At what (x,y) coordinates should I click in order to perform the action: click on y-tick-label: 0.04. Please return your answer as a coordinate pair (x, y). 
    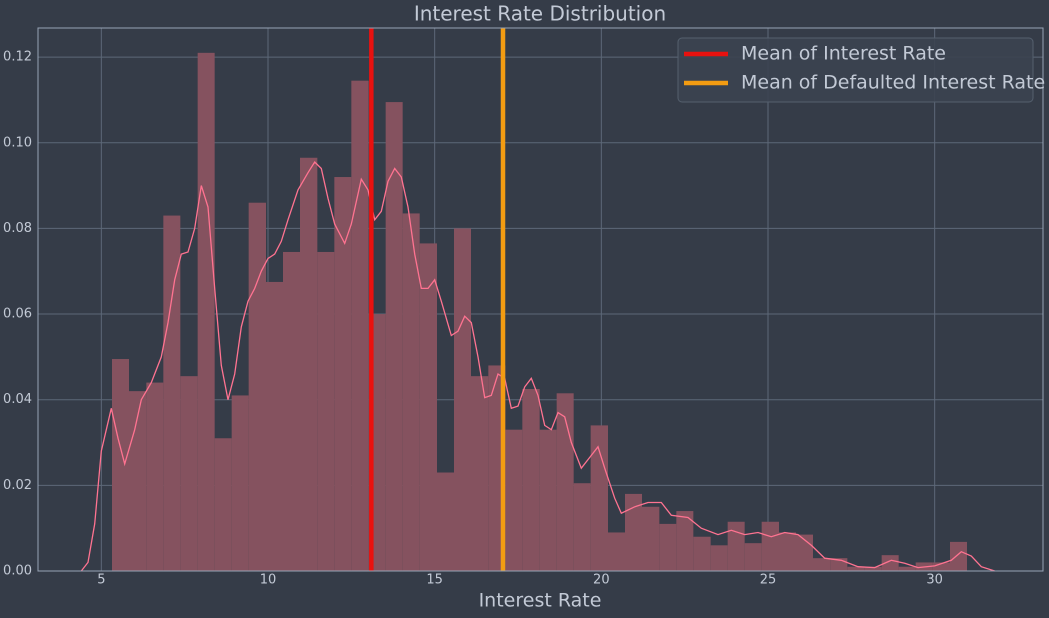
    Looking at the image, I should click on (17, 399).